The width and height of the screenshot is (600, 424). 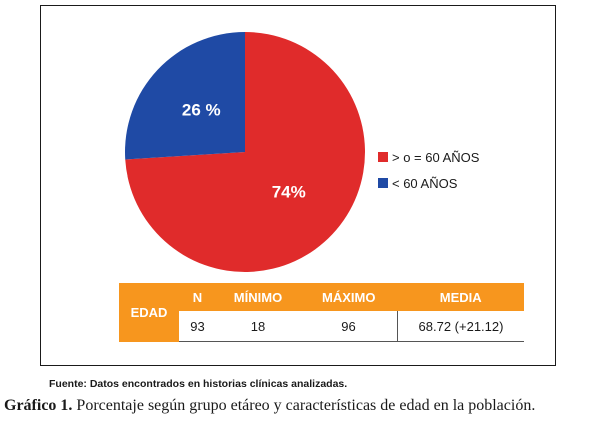 I want to click on legend-item-under-60: < 60 AÑOS, so click(x=428, y=183).